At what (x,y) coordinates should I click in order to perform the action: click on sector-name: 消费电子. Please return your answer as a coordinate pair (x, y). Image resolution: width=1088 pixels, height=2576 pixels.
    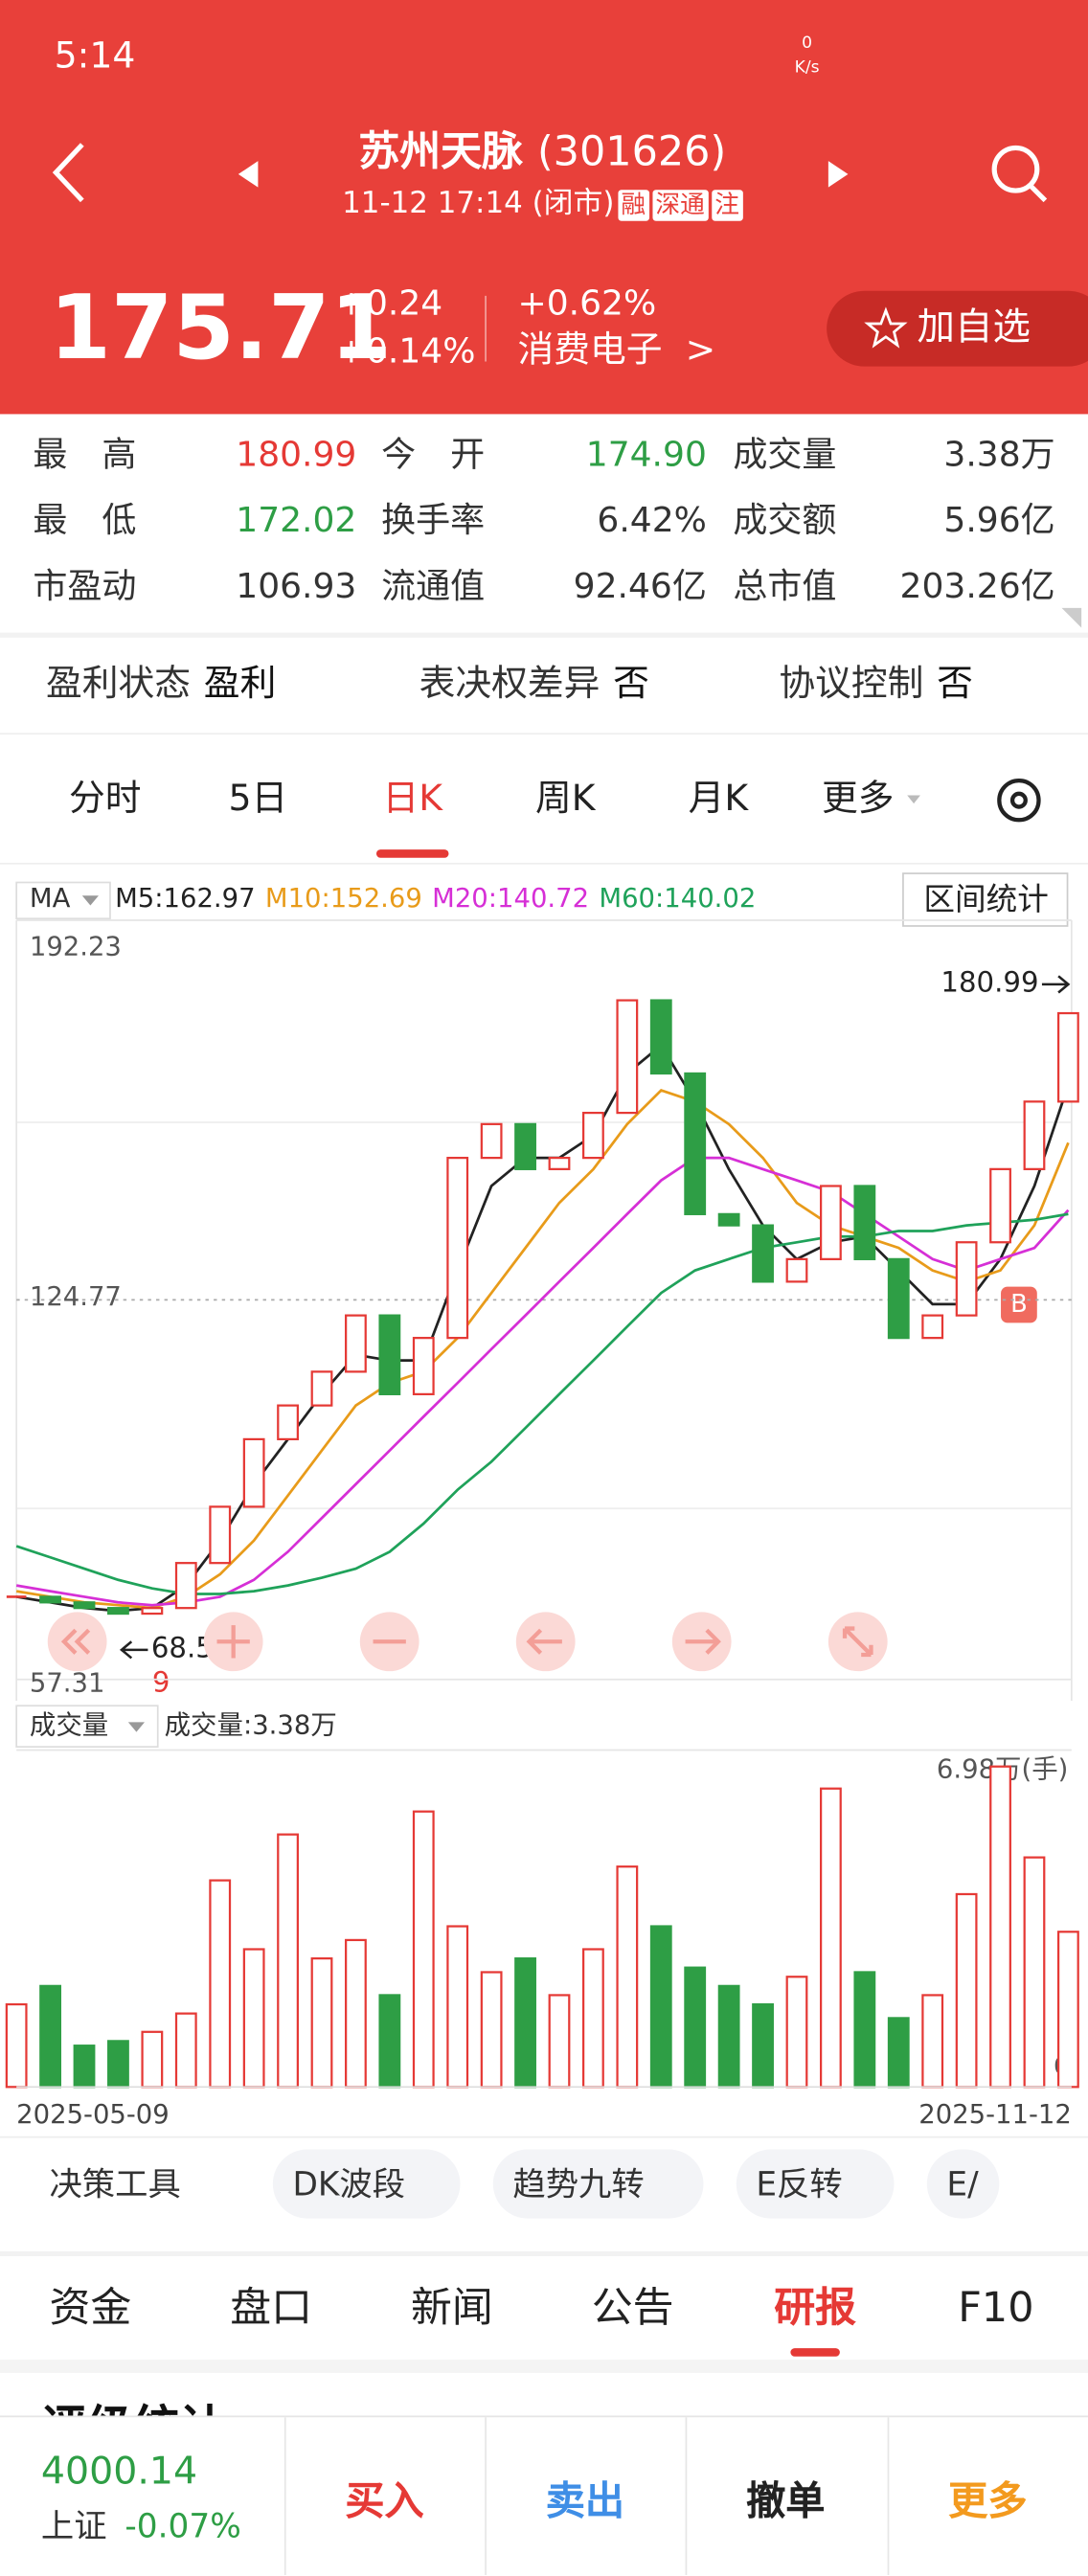
    Looking at the image, I should click on (590, 350).